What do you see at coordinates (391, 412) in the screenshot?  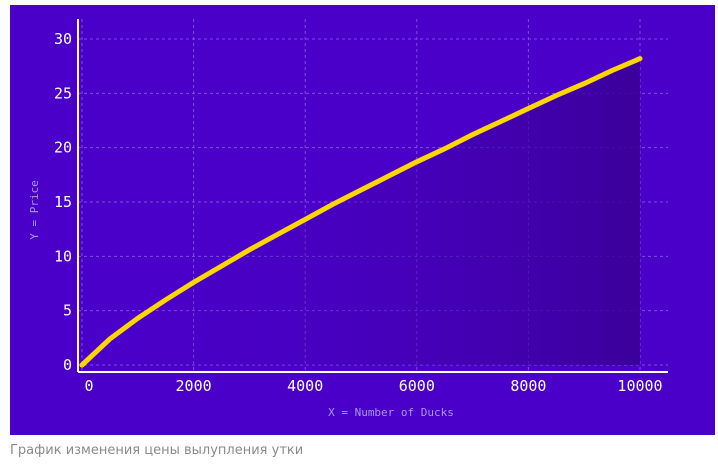 I see `x-axis-label: X = Number of Ducks` at bounding box center [391, 412].